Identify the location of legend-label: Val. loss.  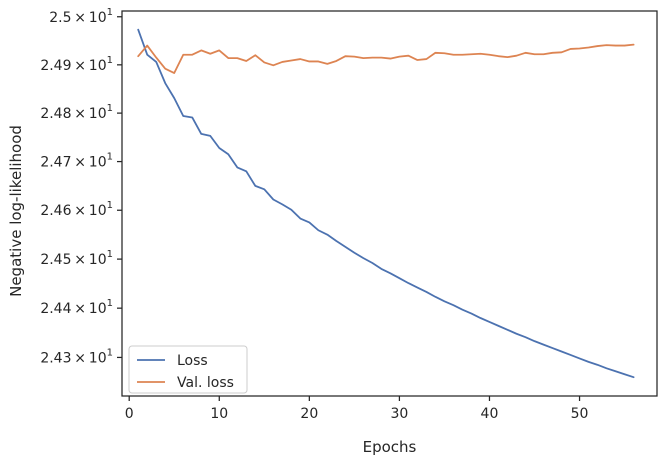
(205, 383).